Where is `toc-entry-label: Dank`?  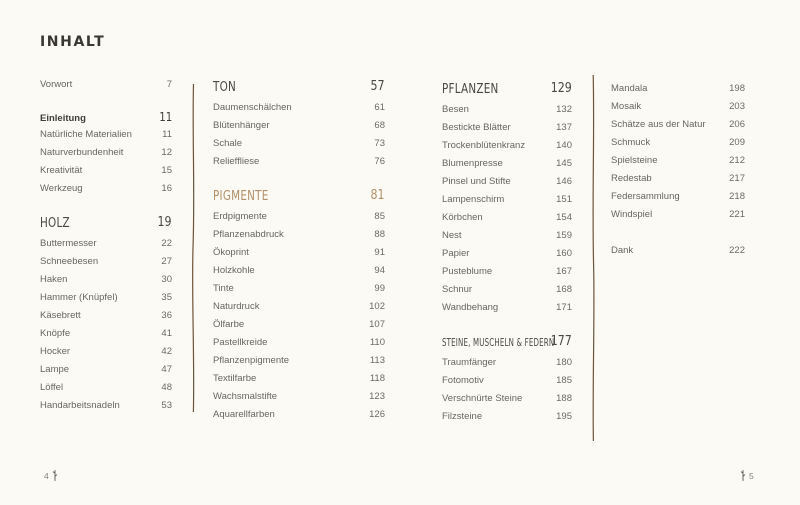
toc-entry-label: Dank is located at coordinates (622, 250).